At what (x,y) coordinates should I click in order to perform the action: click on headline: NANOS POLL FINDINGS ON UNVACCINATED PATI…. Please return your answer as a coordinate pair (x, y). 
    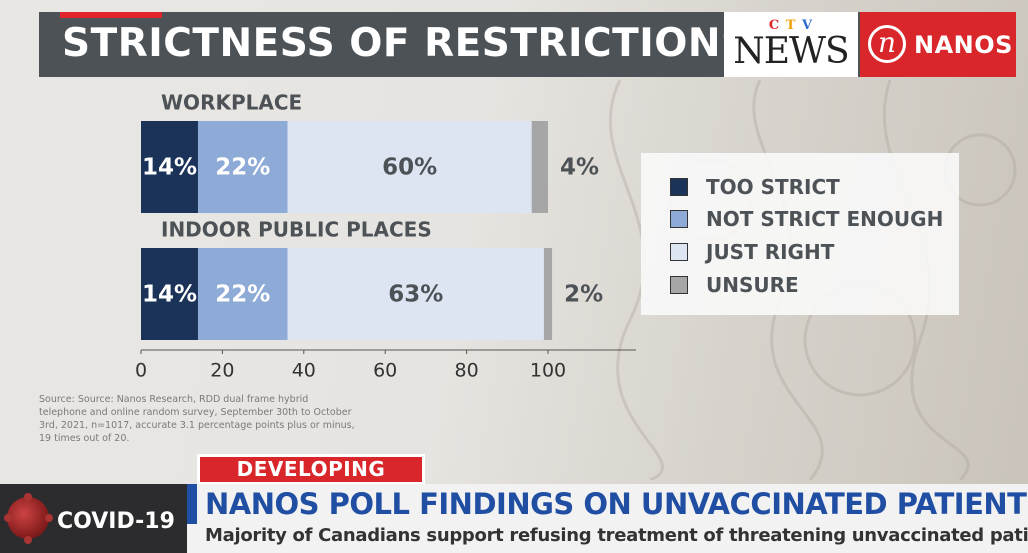
    Looking at the image, I should click on (616, 504).